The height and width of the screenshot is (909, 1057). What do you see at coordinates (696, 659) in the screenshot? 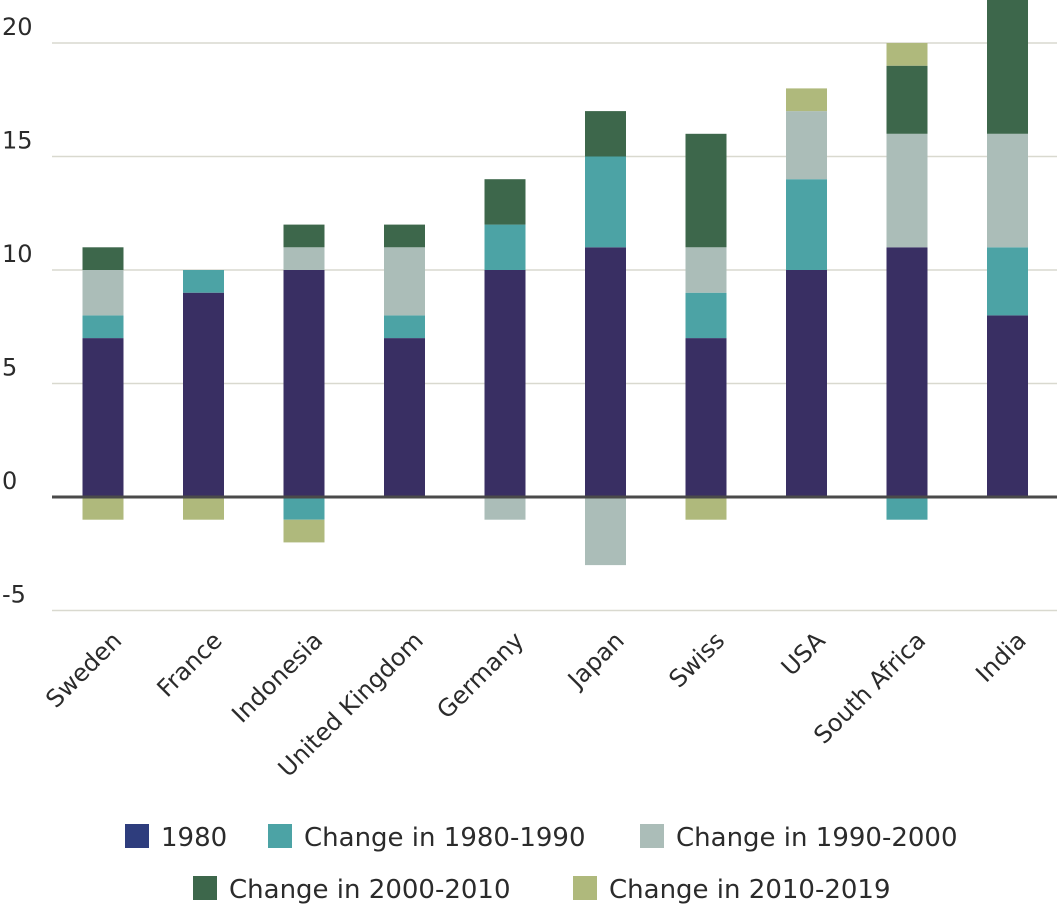
I see `x-category-label: Swiss` at bounding box center [696, 659].